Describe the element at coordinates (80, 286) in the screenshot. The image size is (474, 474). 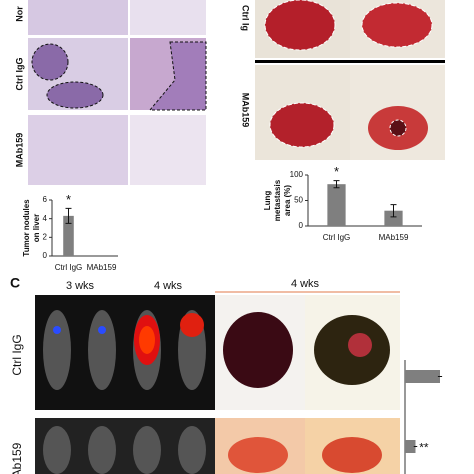
I see `time-label: 3 wks` at that location.